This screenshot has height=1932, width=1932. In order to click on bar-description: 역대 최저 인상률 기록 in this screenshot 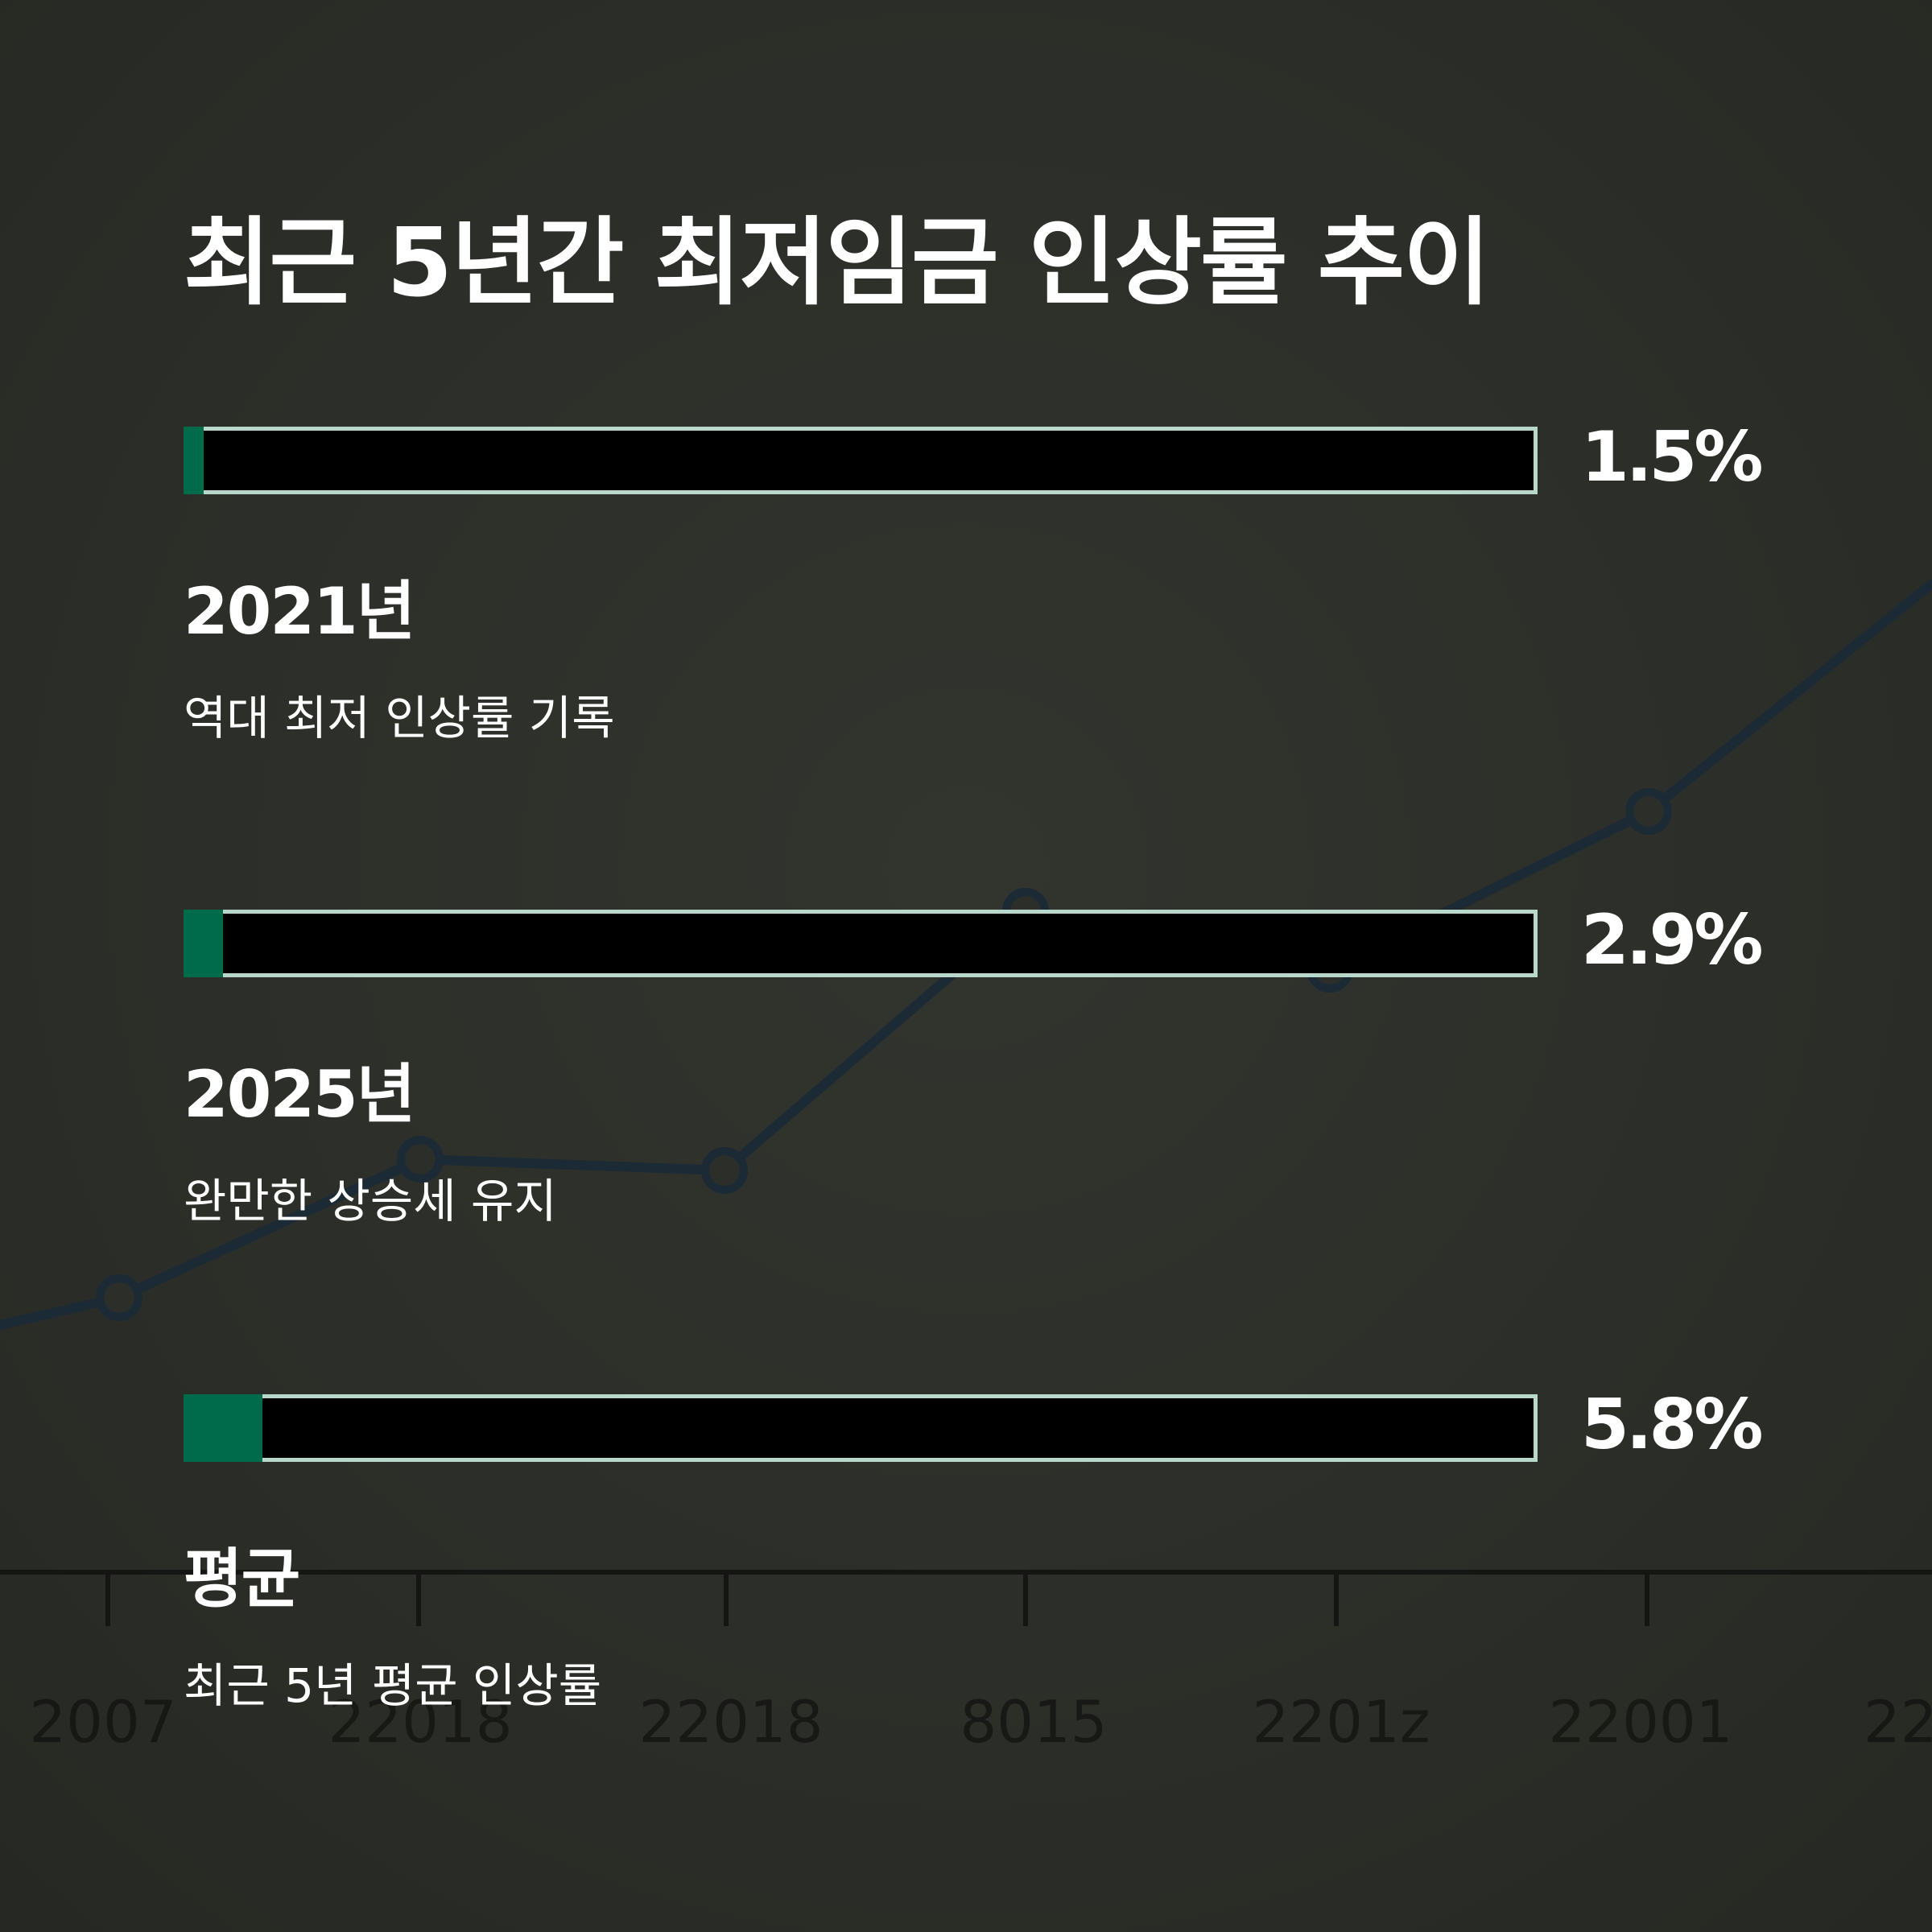, I will do `click(399, 718)`.